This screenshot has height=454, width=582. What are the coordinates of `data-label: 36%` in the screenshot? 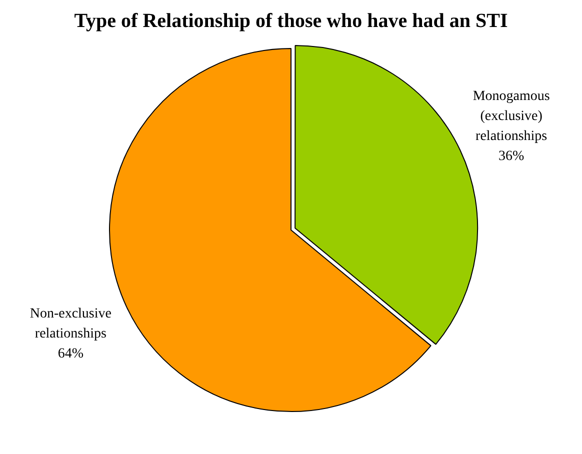 It's located at (511, 156).